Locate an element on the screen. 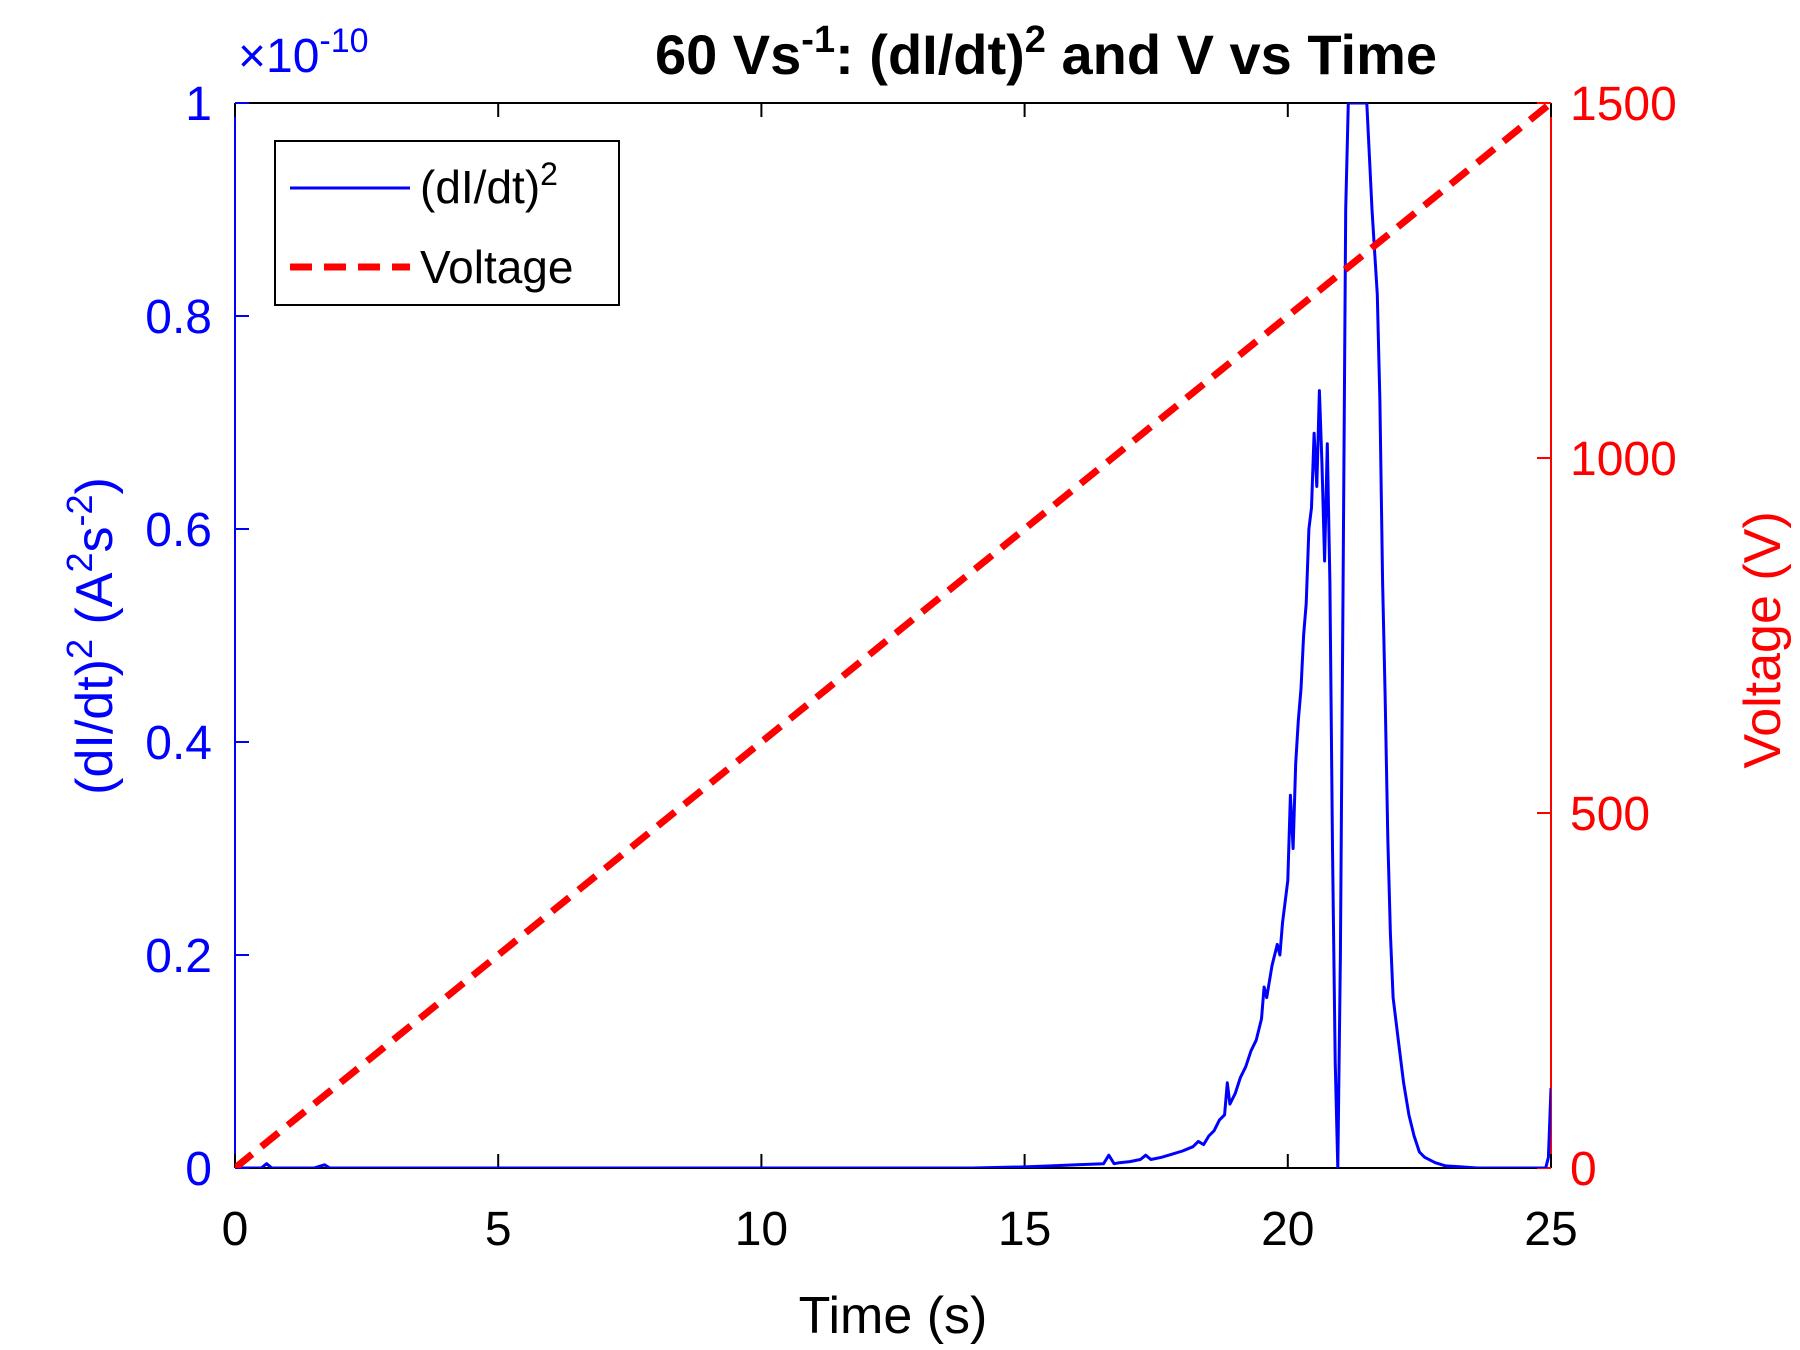 The image size is (1800, 1350). y-left-tick-label: 0.4 is located at coordinates (178, 743).